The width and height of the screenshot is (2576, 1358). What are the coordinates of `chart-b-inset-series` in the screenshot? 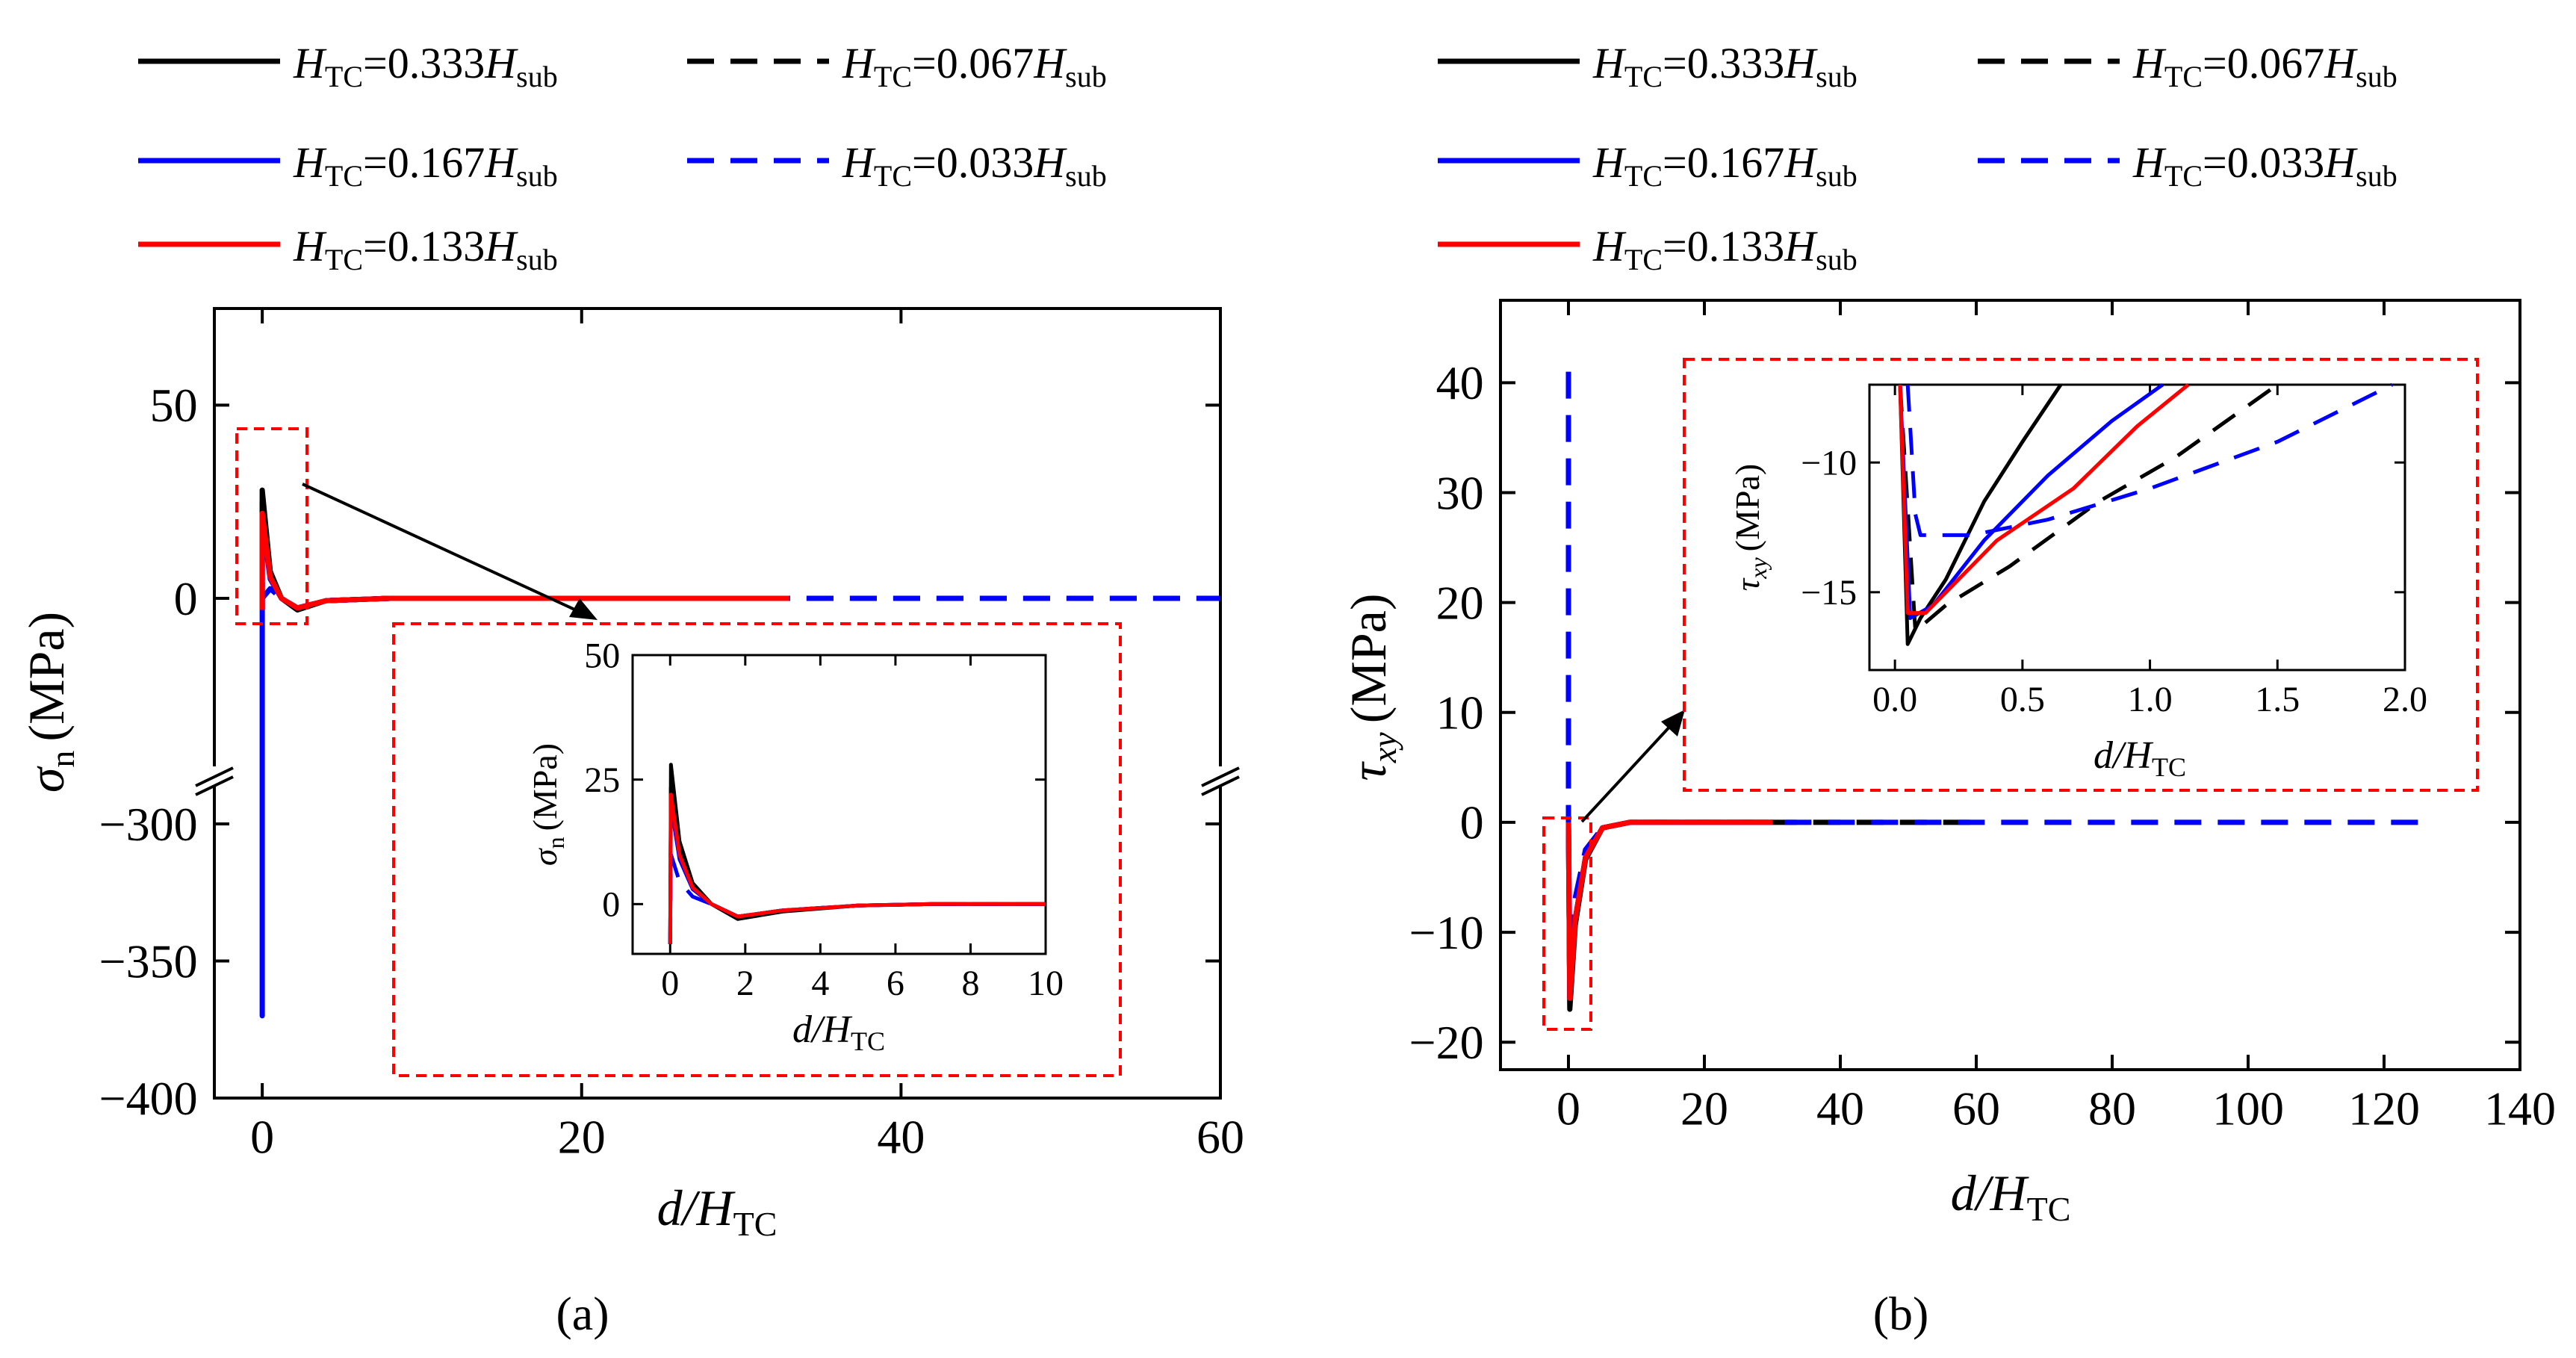 It's located at (2146, 514).